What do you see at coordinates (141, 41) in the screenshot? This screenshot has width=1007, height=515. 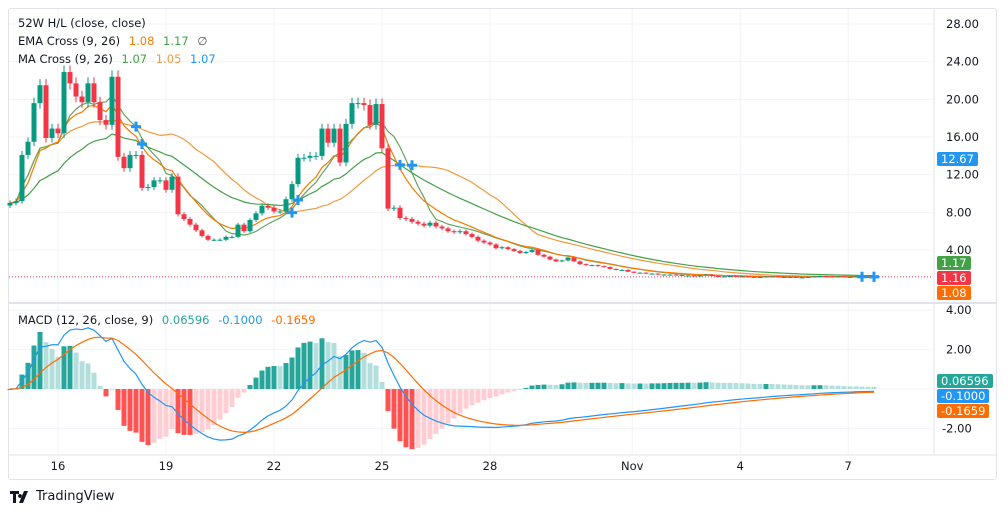 I see `legend-ema-fast: 1.08` at bounding box center [141, 41].